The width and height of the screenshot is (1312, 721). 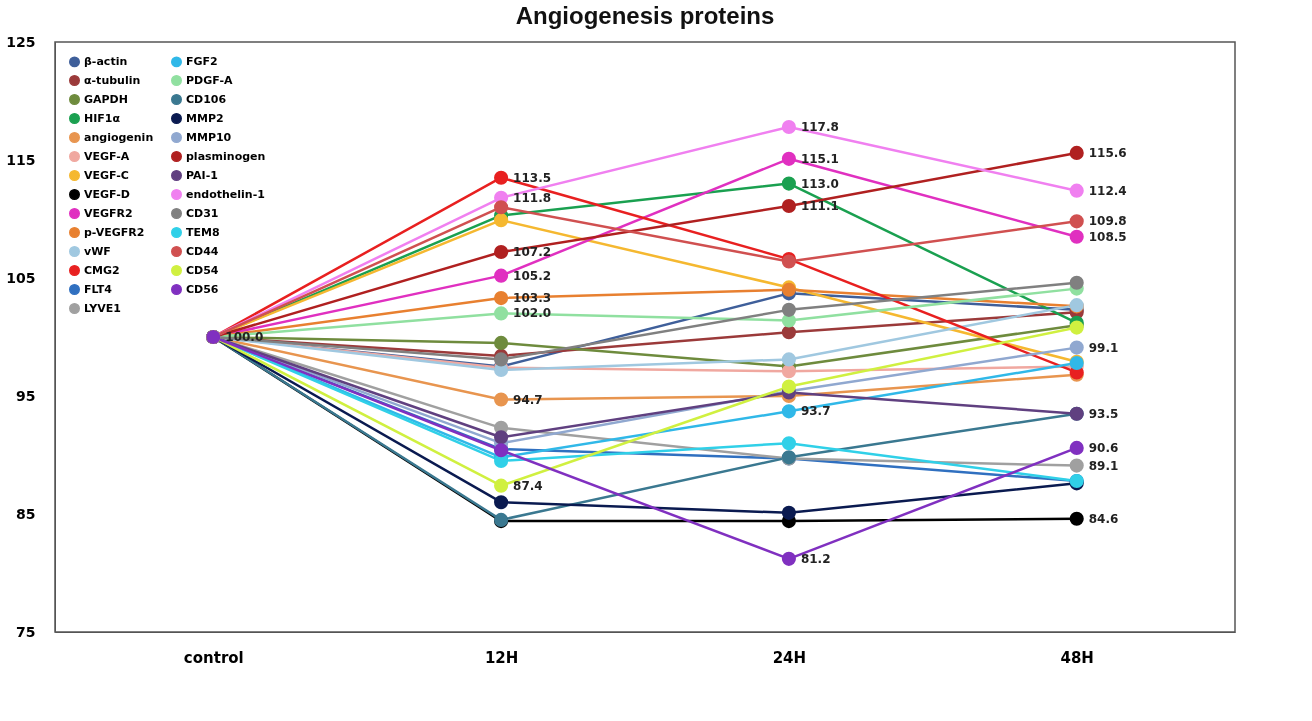 I want to click on data-label: 115.1, so click(x=819, y=158).